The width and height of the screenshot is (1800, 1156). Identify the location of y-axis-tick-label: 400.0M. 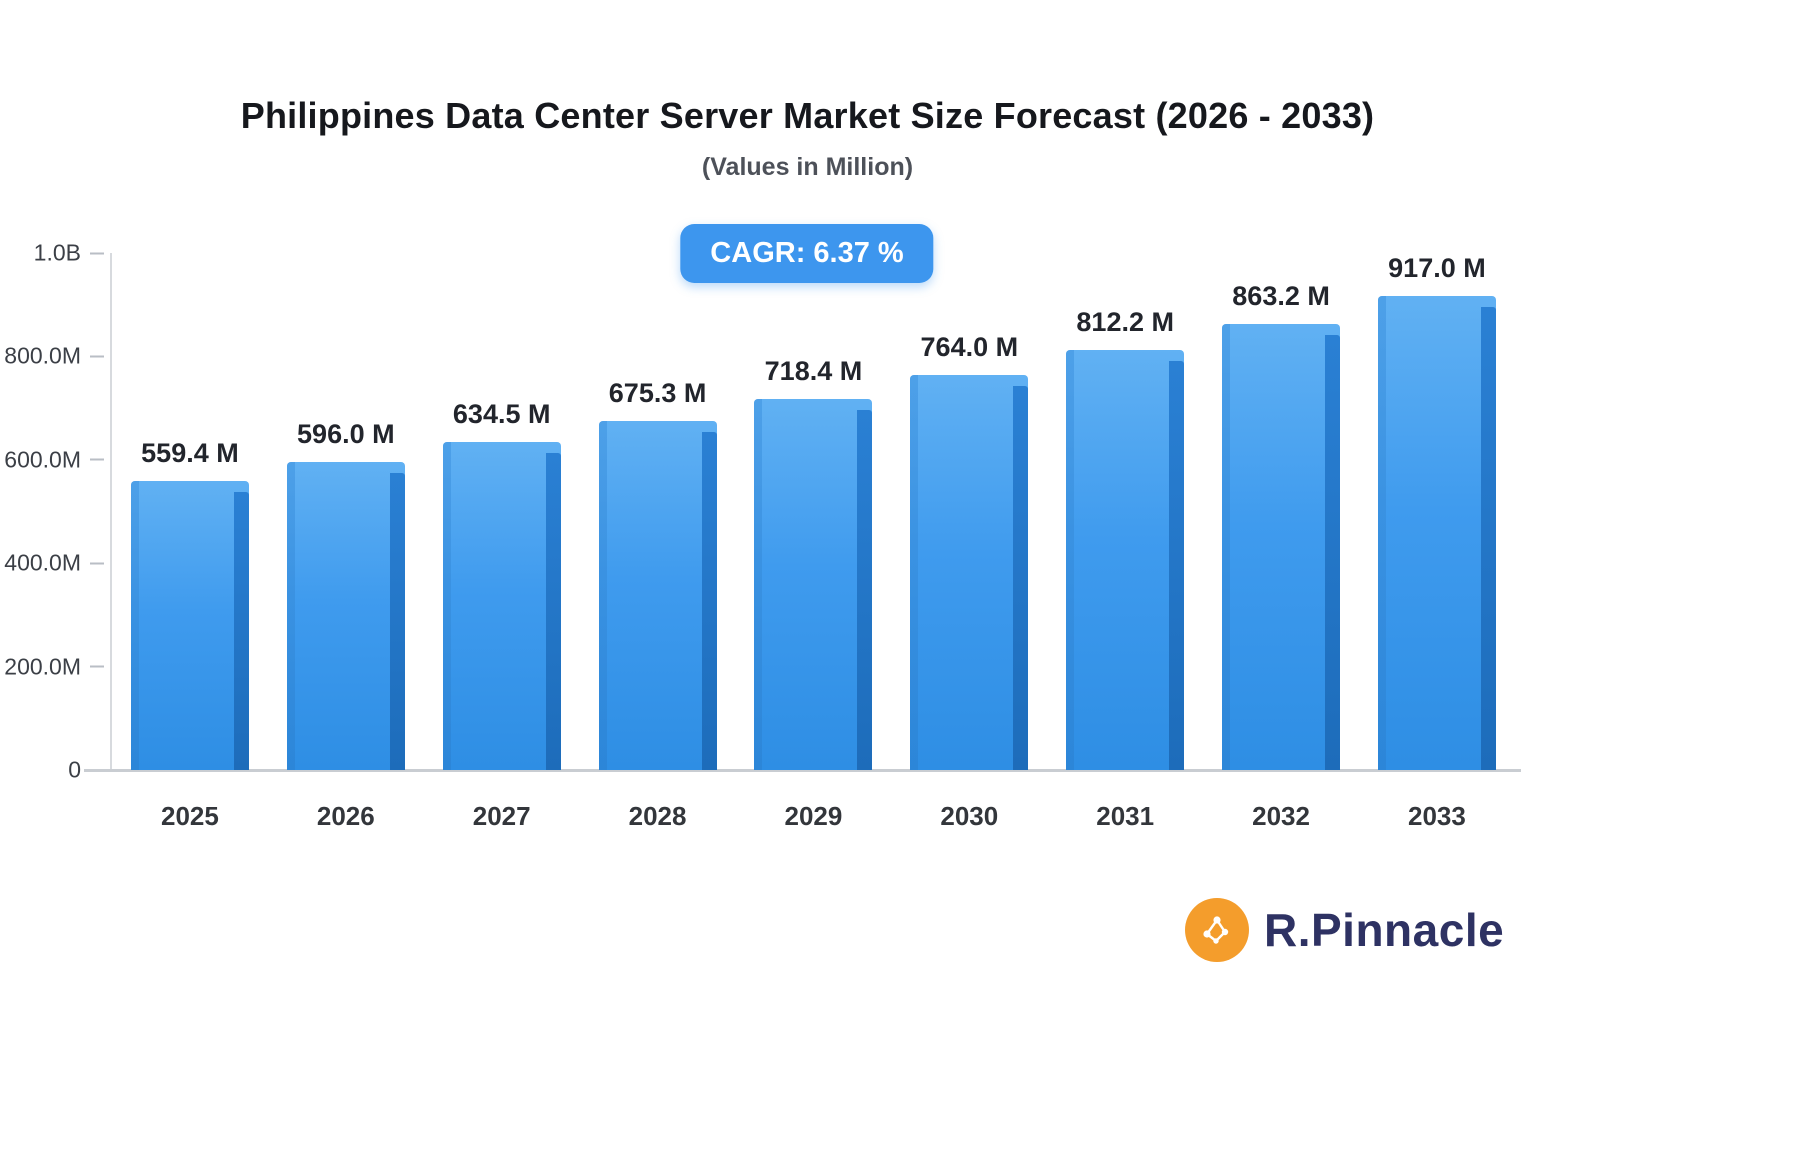
(42, 562).